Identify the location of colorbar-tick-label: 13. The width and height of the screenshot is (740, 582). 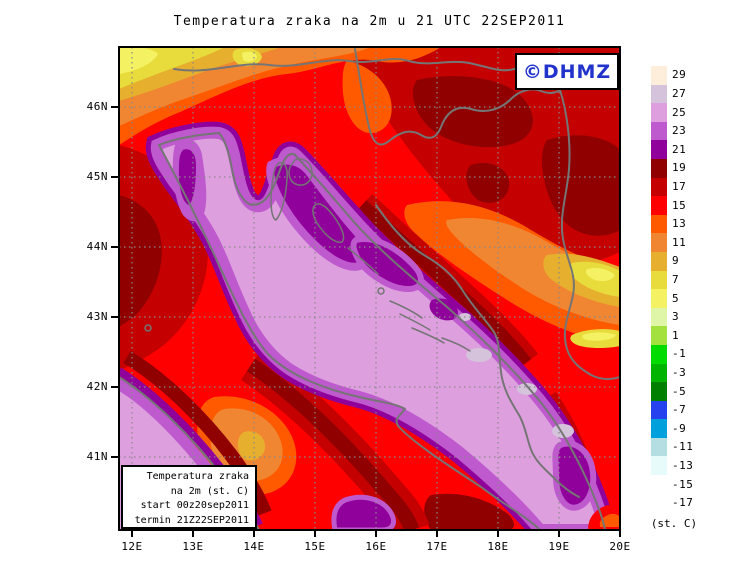
(679, 224).